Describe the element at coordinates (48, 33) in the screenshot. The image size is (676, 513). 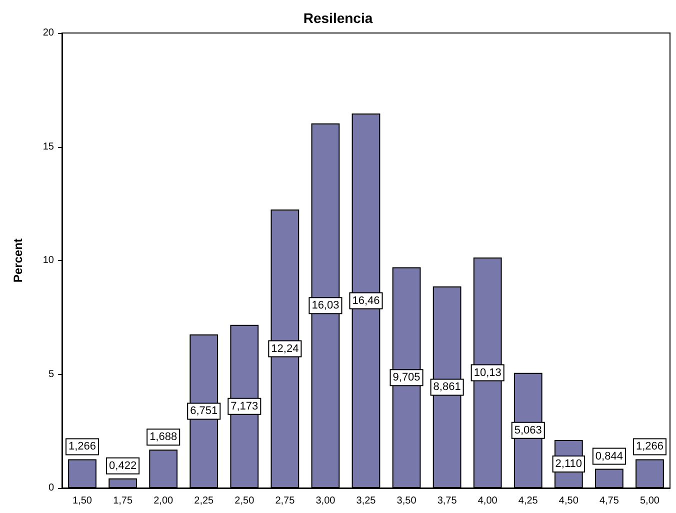
I see `y-tick-label: 20` at that location.